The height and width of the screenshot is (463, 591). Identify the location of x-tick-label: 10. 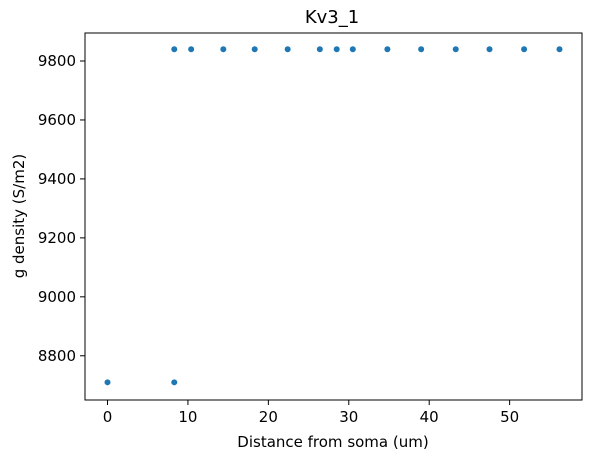
(187, 417).